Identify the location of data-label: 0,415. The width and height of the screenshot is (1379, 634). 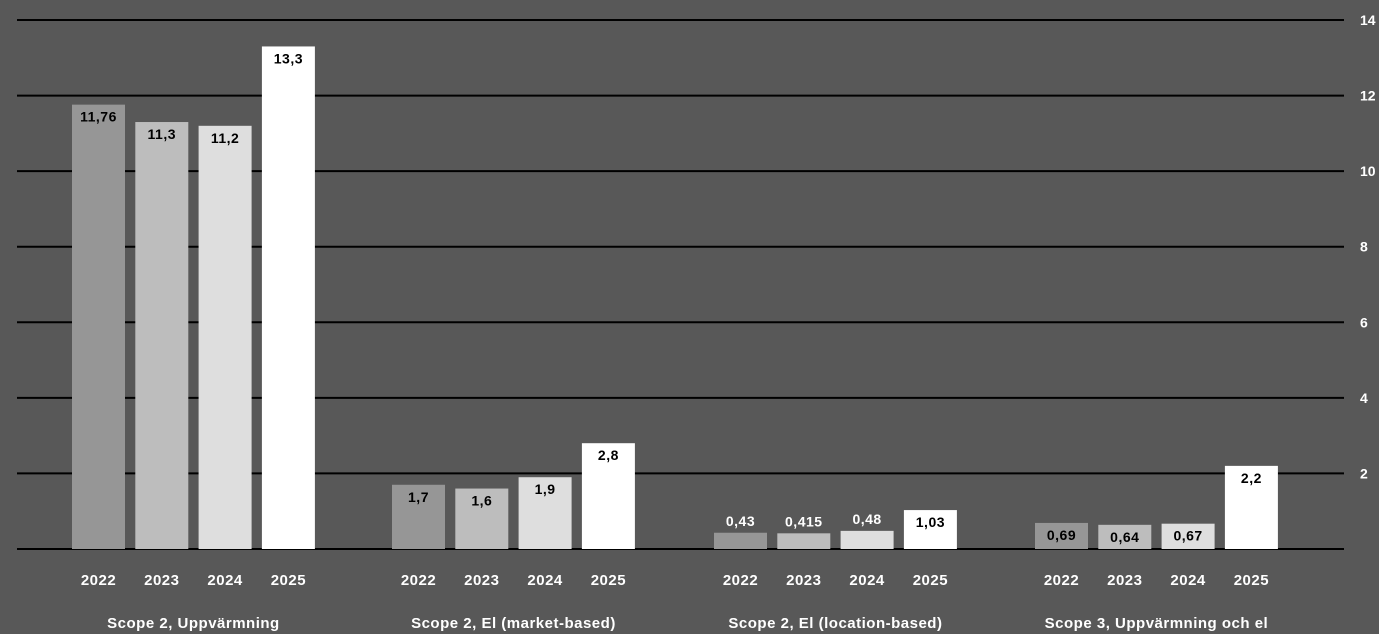
(804, 521).